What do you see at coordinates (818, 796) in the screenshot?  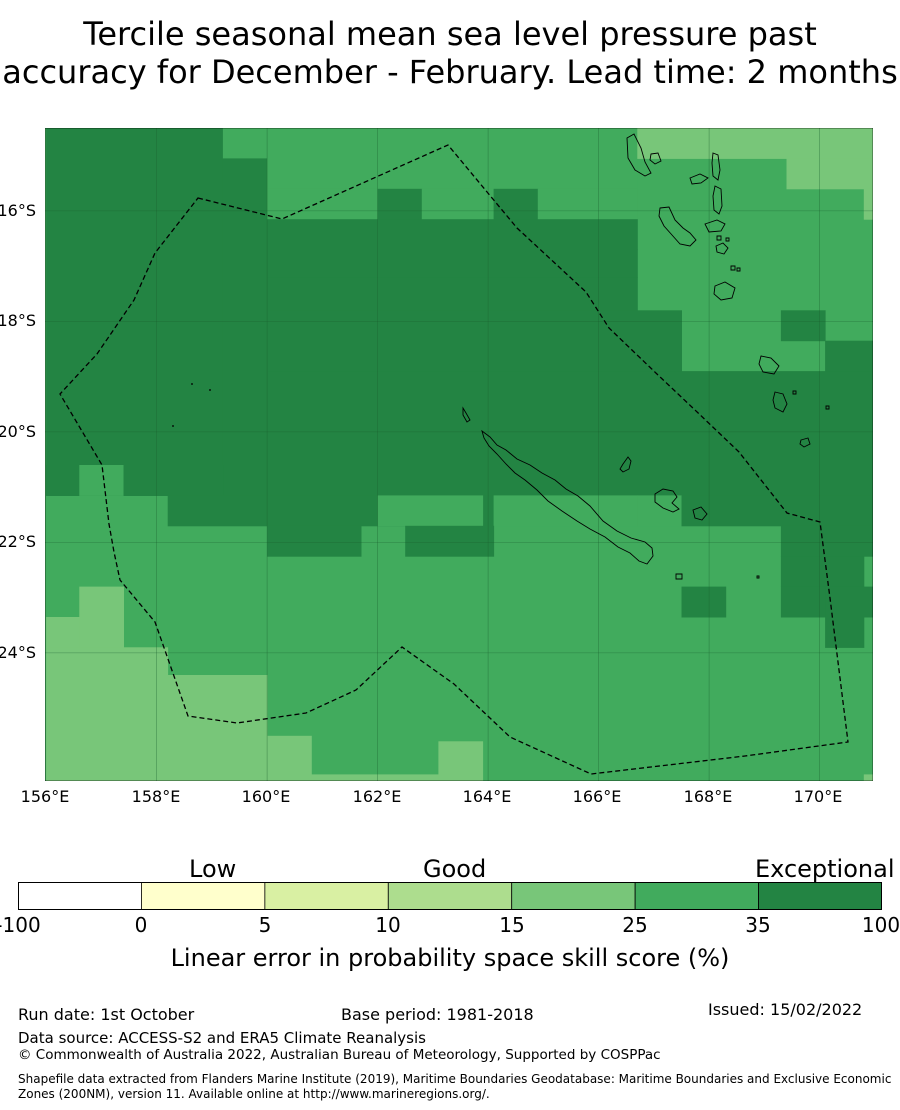 I see `lon-label-170e: 170°E` at bounding box center [818, 796].